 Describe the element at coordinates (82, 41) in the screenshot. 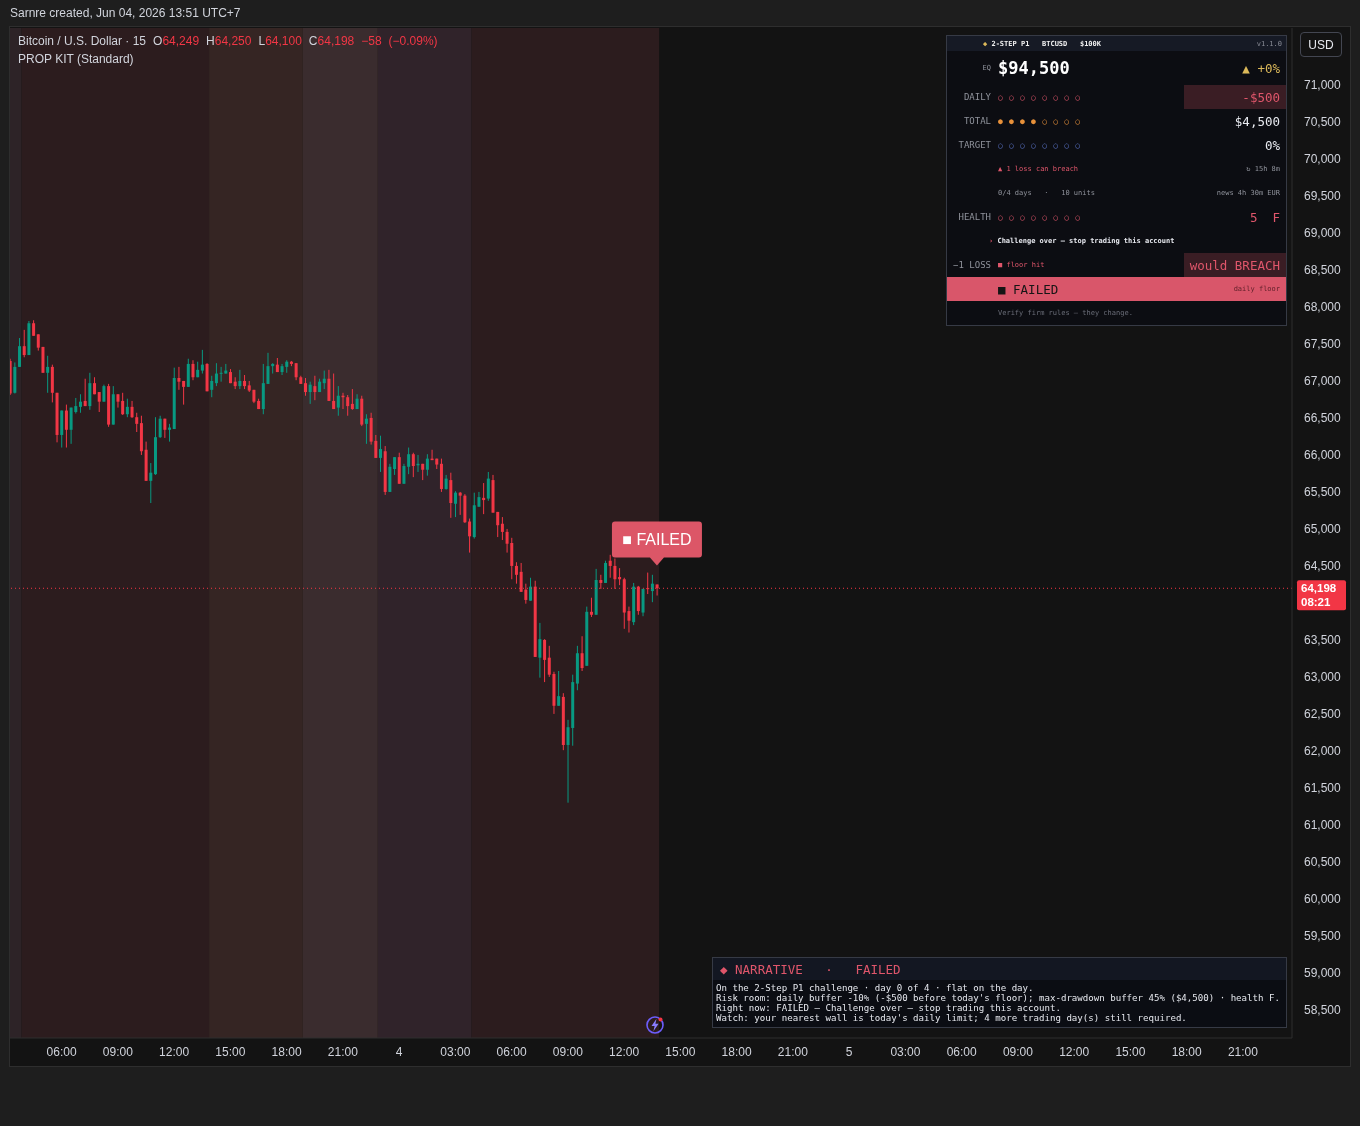

I see `text: Bitcoin / U.S. Dollar · 15` at that location.